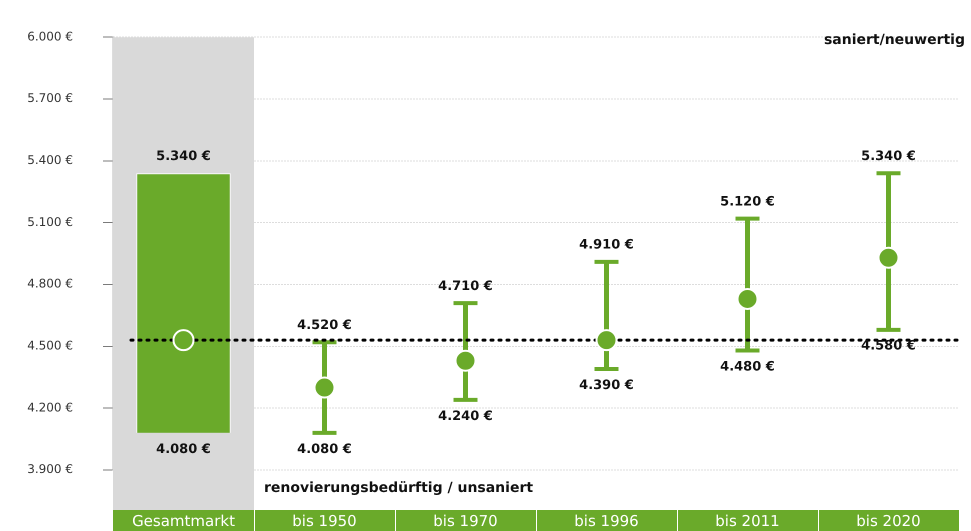  What do you see at coordinates (465, 286) in the screenshot?
I see `annotation: 4.710 €` at bounding box center [465, 286].